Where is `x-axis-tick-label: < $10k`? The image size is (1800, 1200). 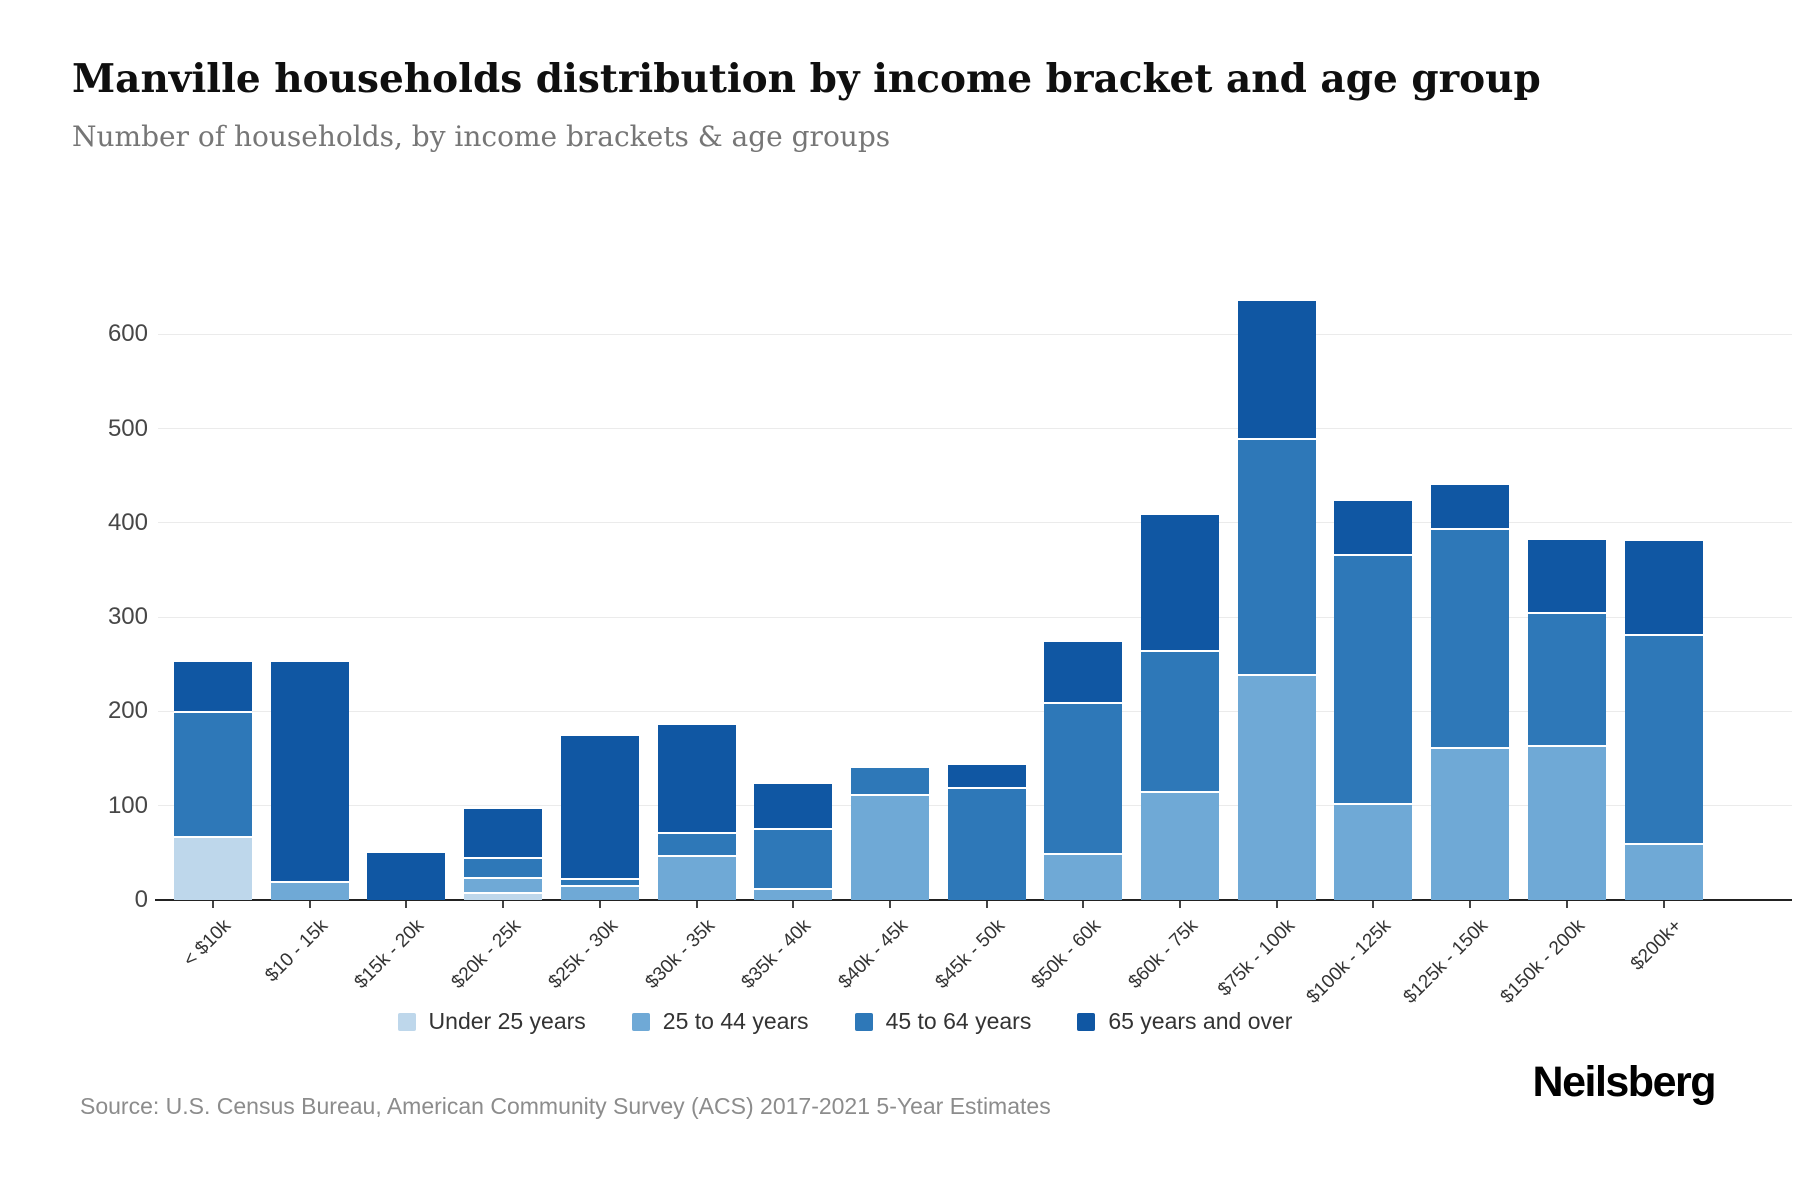 x-axis-tick-label: < $10k is located at coordinates (207, 943).